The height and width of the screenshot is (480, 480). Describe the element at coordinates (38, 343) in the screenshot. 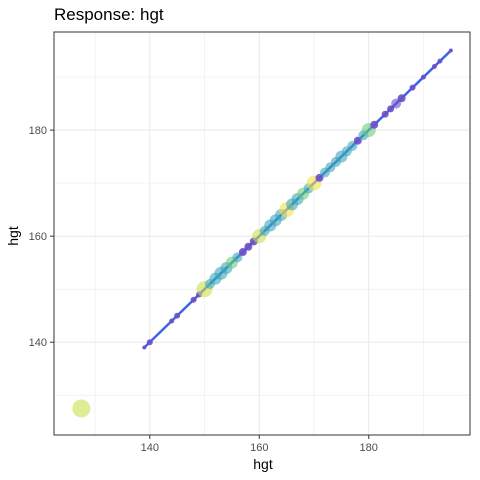

I see `y-tick-label: 140` at that location.